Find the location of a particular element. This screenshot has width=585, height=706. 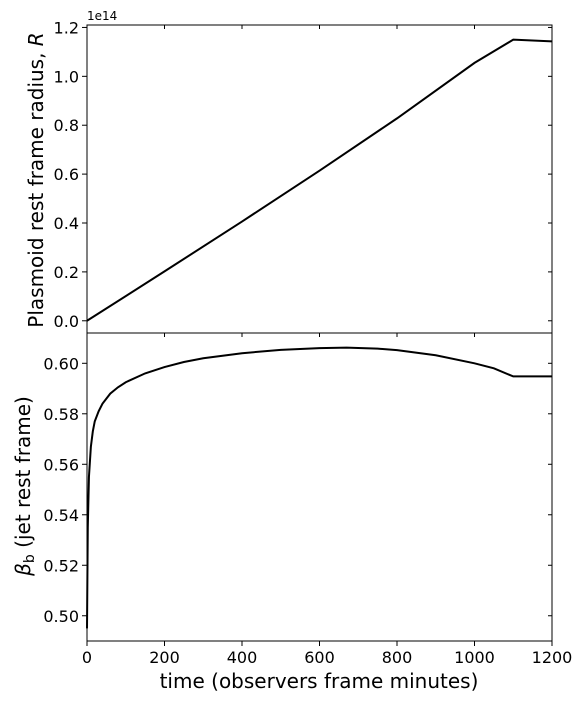

x-tick-label: 800 is located at coordinates (397, 657).